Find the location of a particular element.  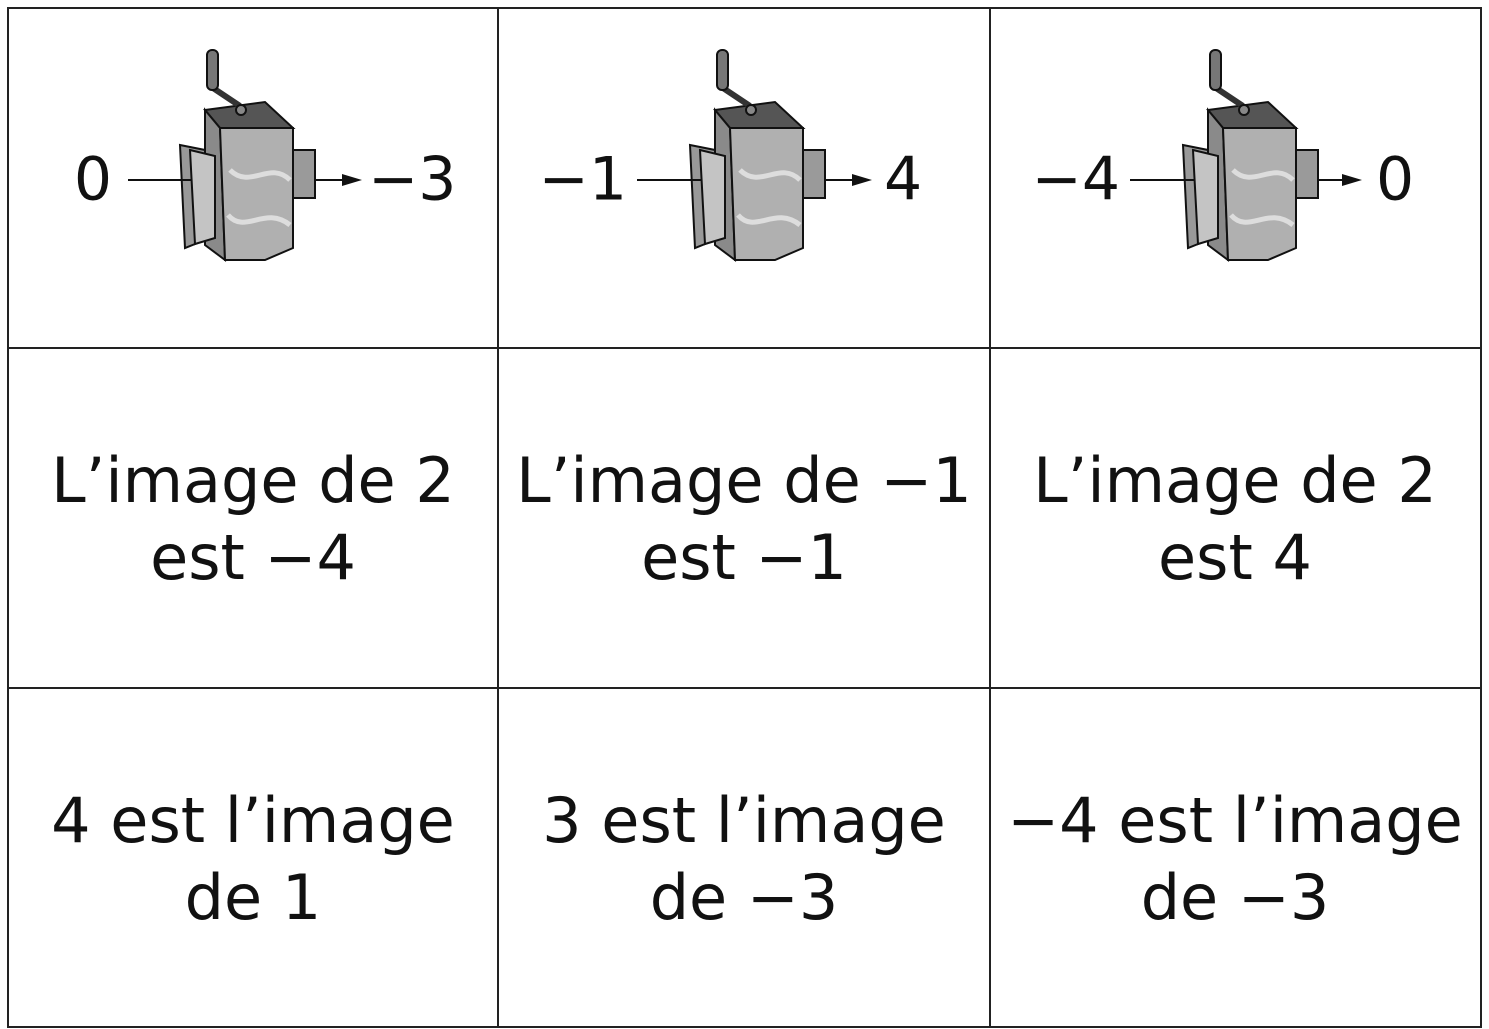

machine-input: 0 is located at coordinates (93, 180).